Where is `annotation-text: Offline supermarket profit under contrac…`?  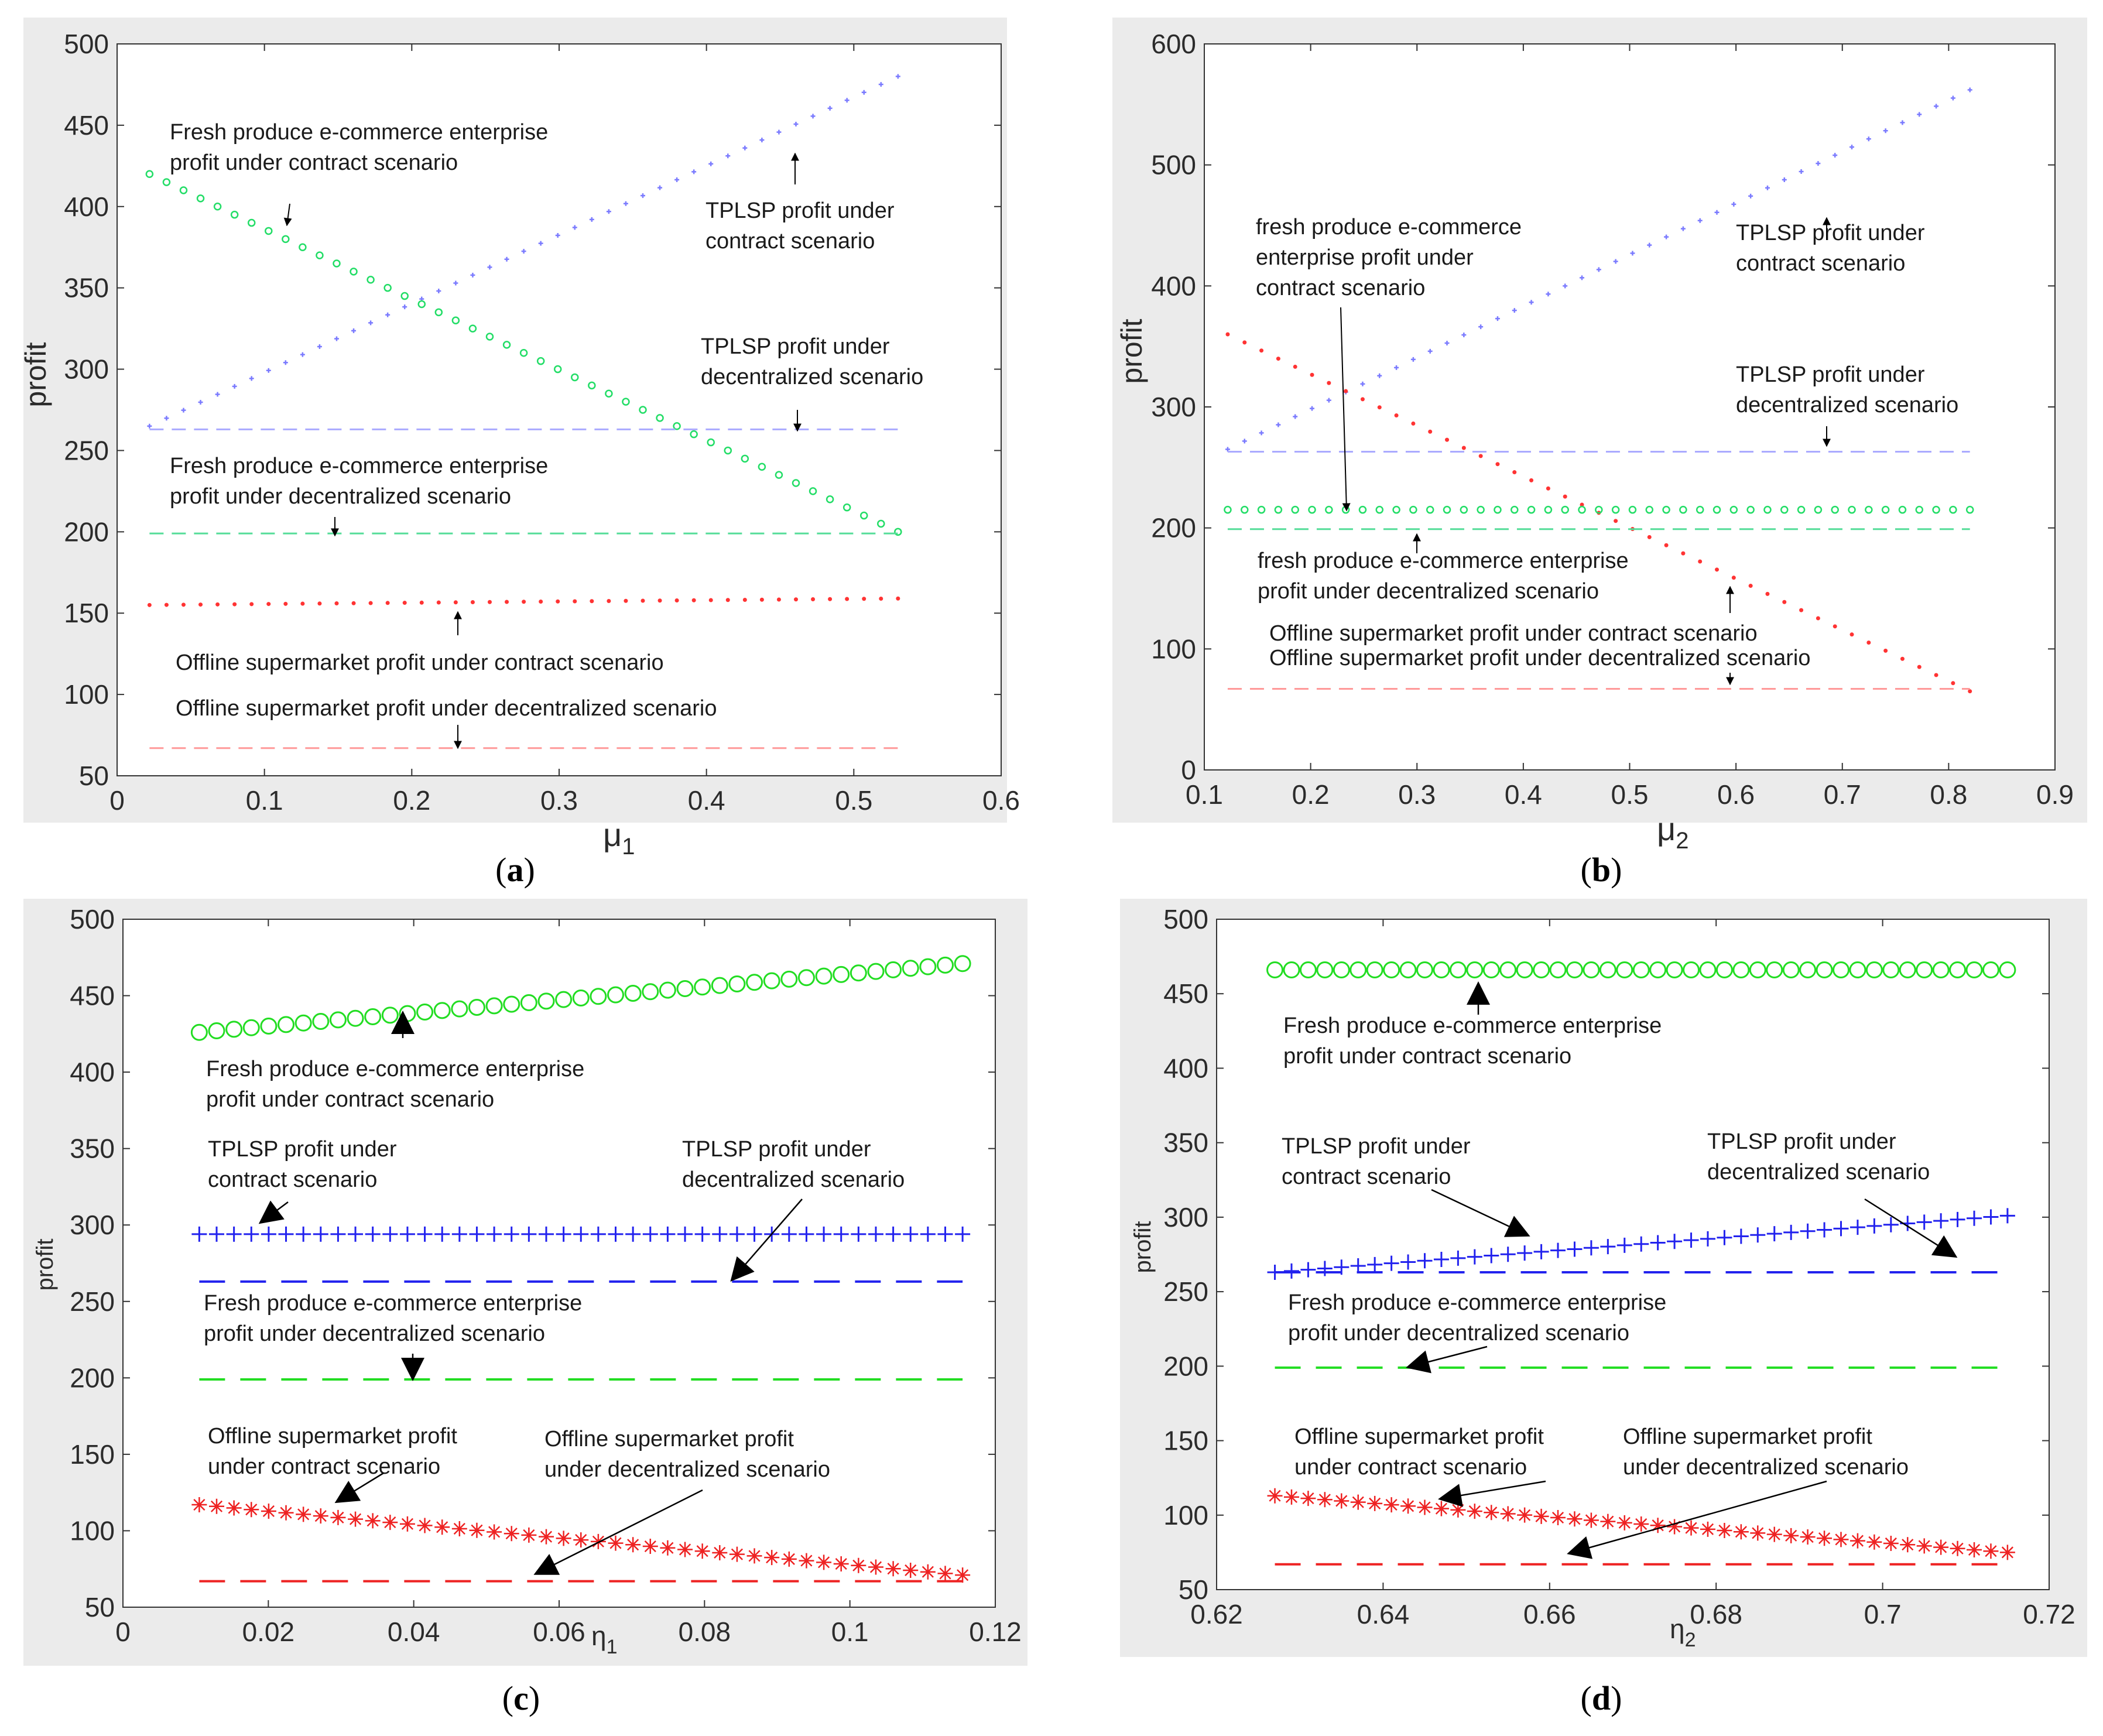
annotation-text: Offline supermarket profit under contrac… is located at coordinates (1513, 633).